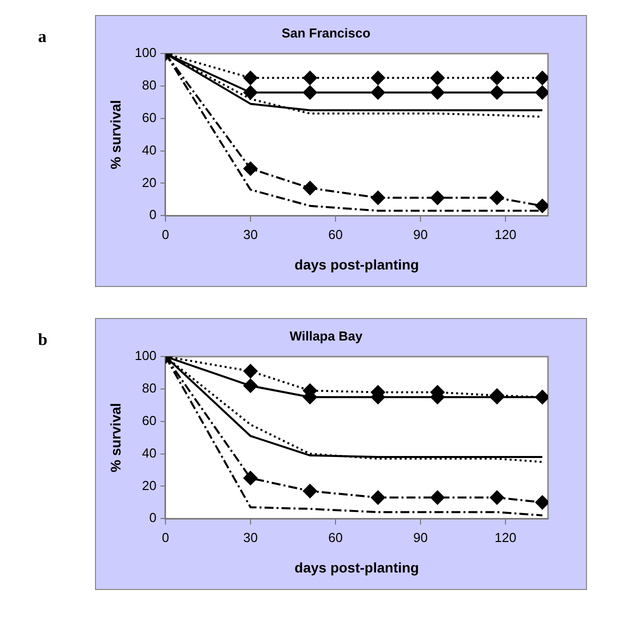  Describe the element at coordinates (327, 336) in the screenshot. I see `chart-title: Willapa Bay` at that location.